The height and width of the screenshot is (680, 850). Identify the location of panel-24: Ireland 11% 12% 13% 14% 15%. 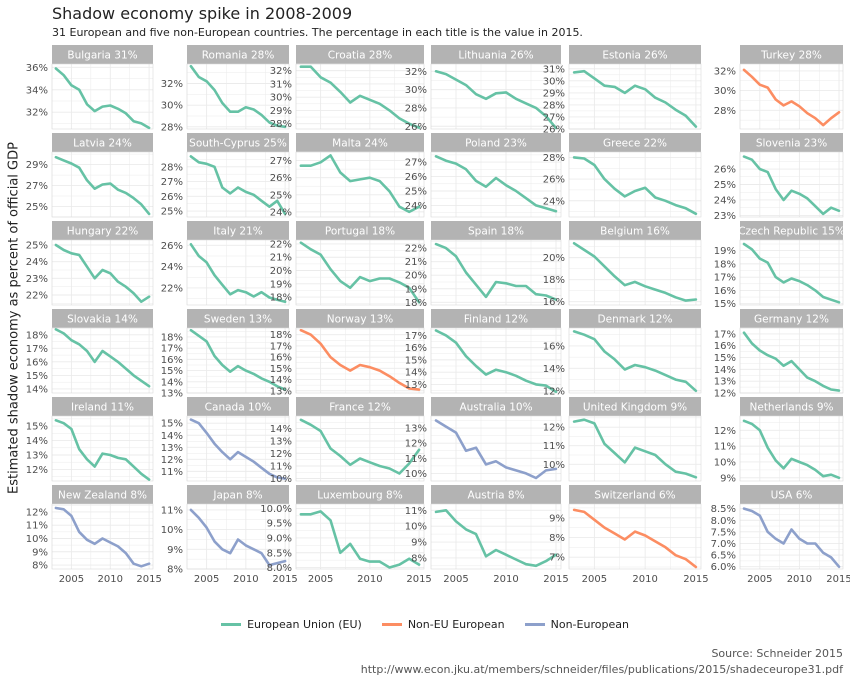
(90, 439).